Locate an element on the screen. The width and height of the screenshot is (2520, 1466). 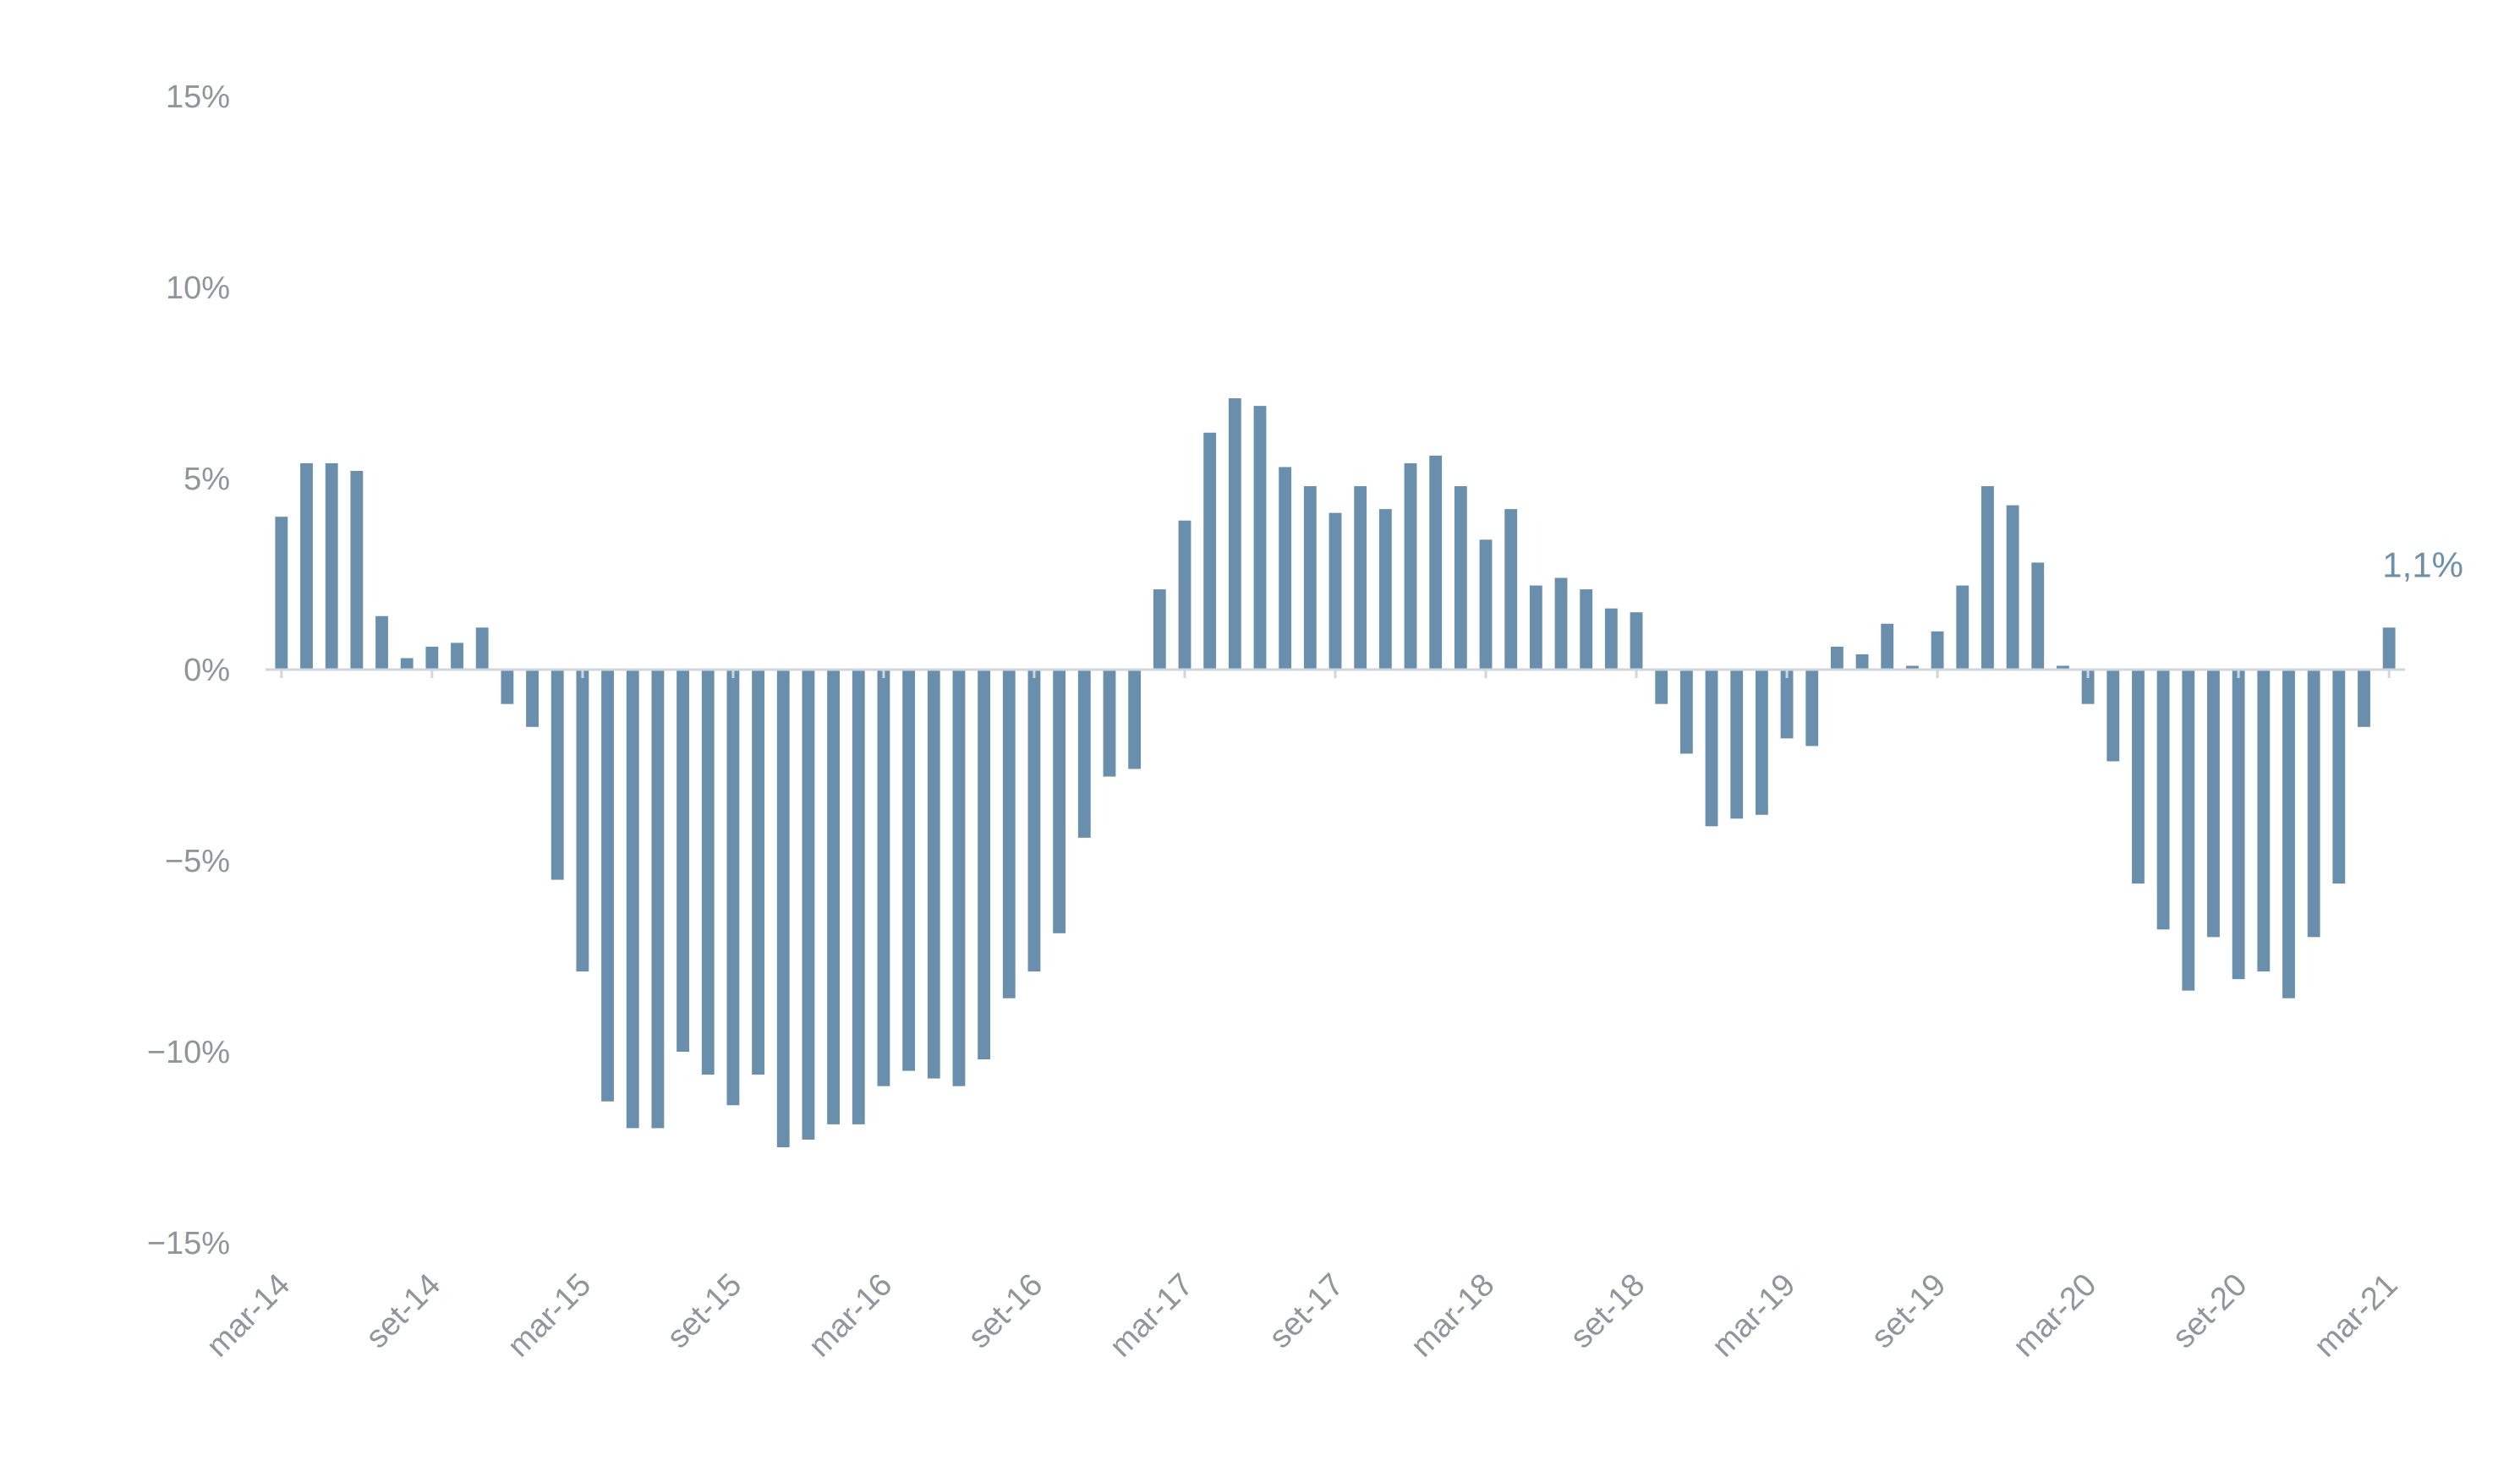
x-tick-label: mar-16 is located at coordinates (850, 1316).